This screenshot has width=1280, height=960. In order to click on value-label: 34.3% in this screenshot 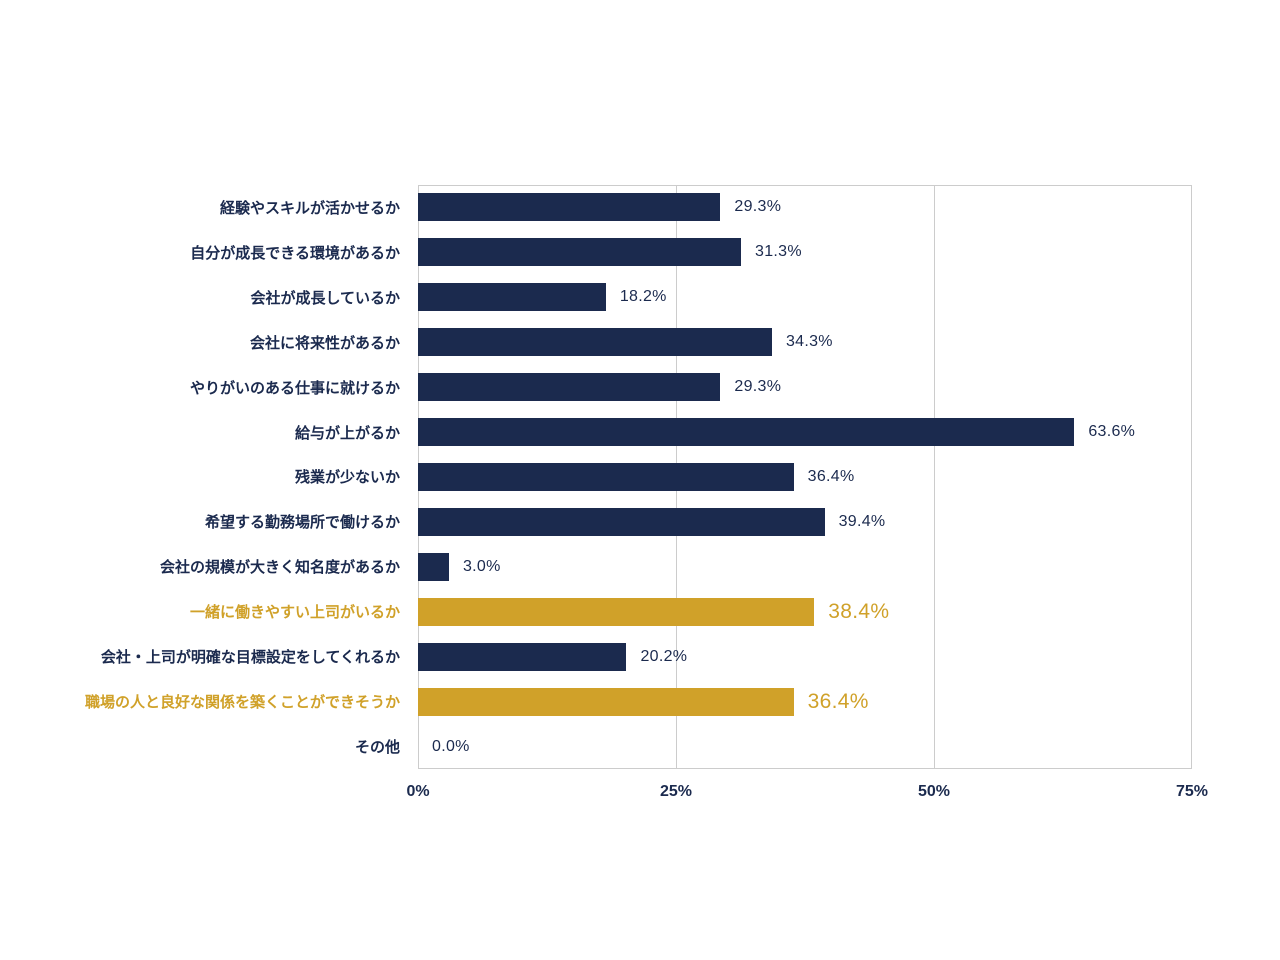, I will do `click(809, 342)`.